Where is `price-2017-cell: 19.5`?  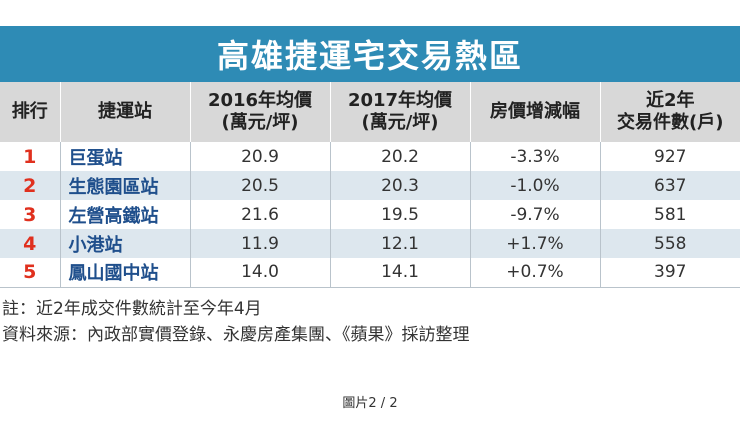 price-2017-cell: 19.5 is located at coordinates (400, 214).